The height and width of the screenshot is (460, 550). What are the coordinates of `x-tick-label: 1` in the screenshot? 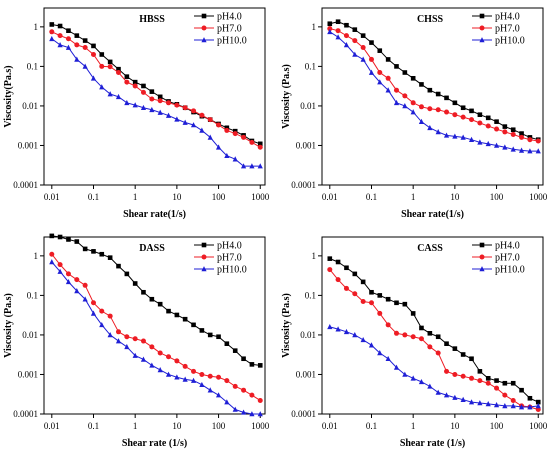 It's located at (413, 197).